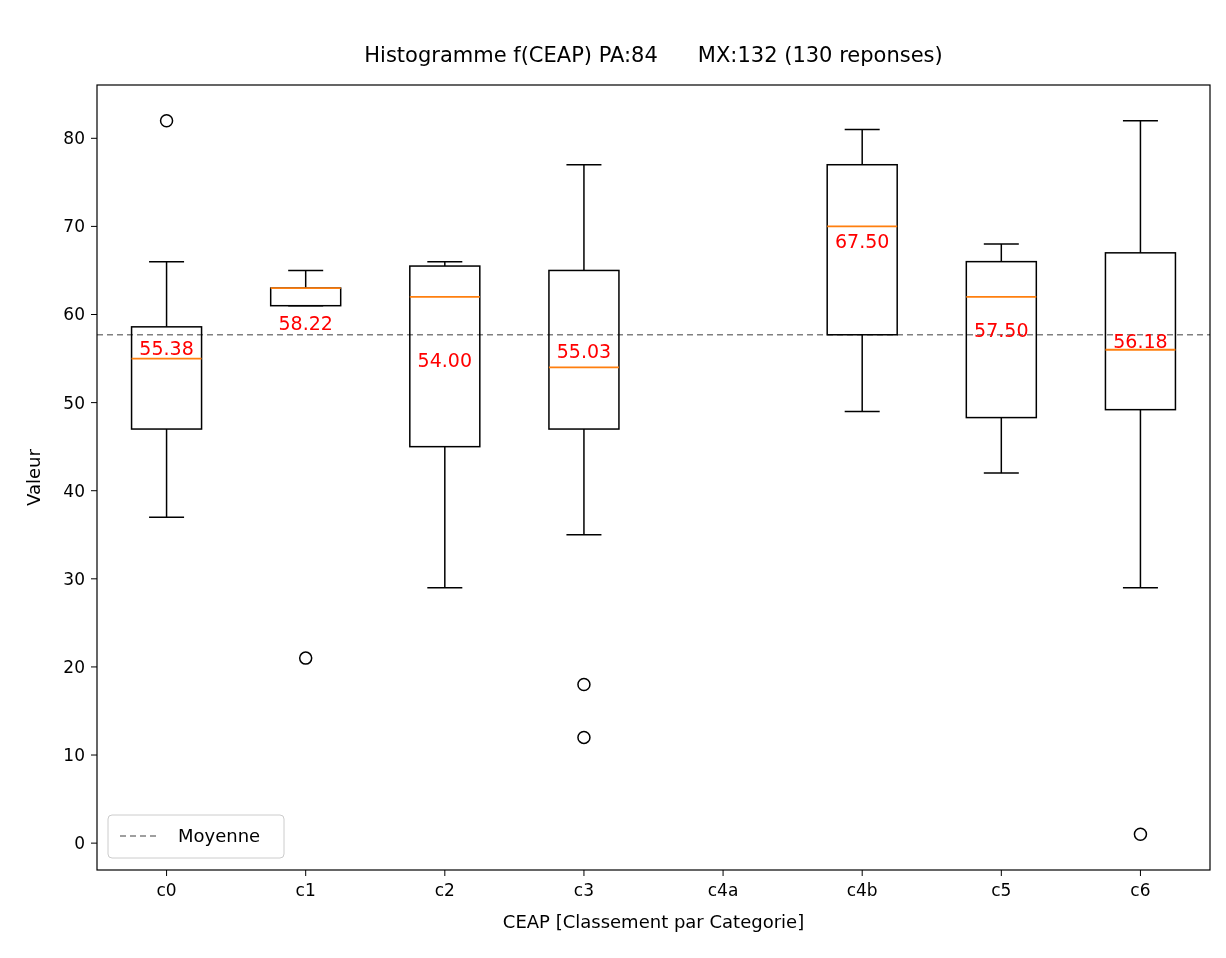 This screenshot has height=958, width=1226. Describe the element at coordinates (74, 754) in the screenshot. I see `y-tick-label: 10` at that location.